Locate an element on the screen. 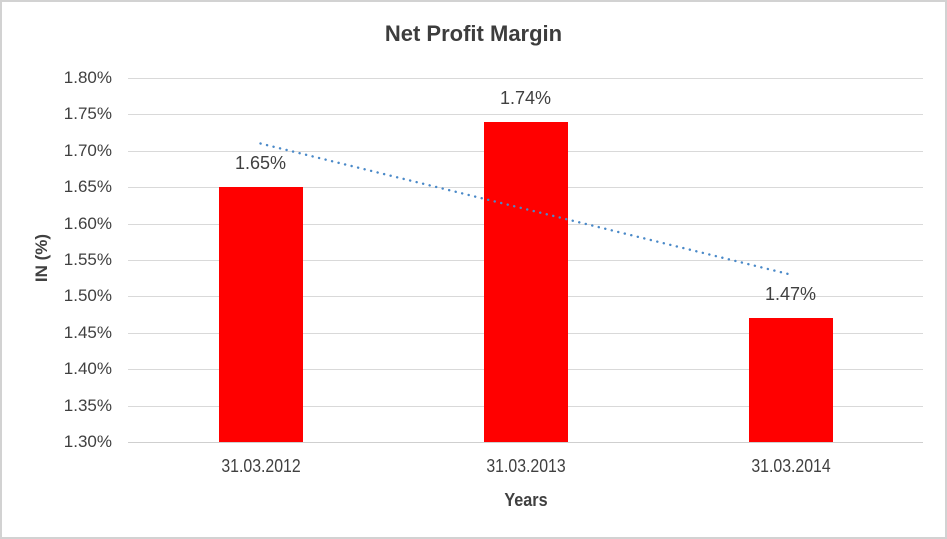 This screenshot has width=947, height=539. x-axis-title: Years is located at coordinates (525, 500).